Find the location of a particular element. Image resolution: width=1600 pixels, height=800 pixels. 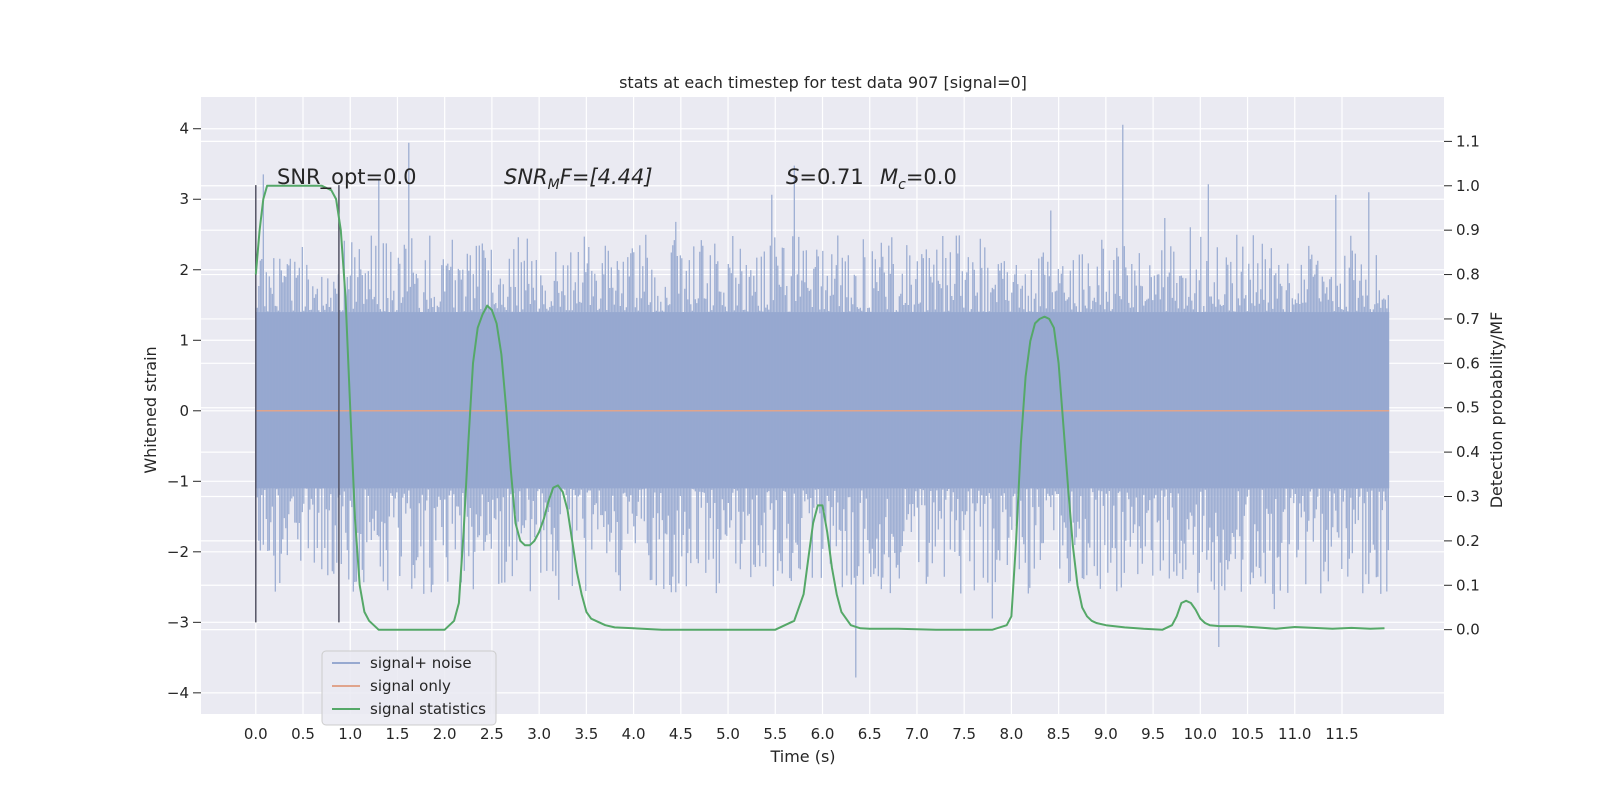

y2-tick-label: 0.5 is located at coordinates (1468, 408).